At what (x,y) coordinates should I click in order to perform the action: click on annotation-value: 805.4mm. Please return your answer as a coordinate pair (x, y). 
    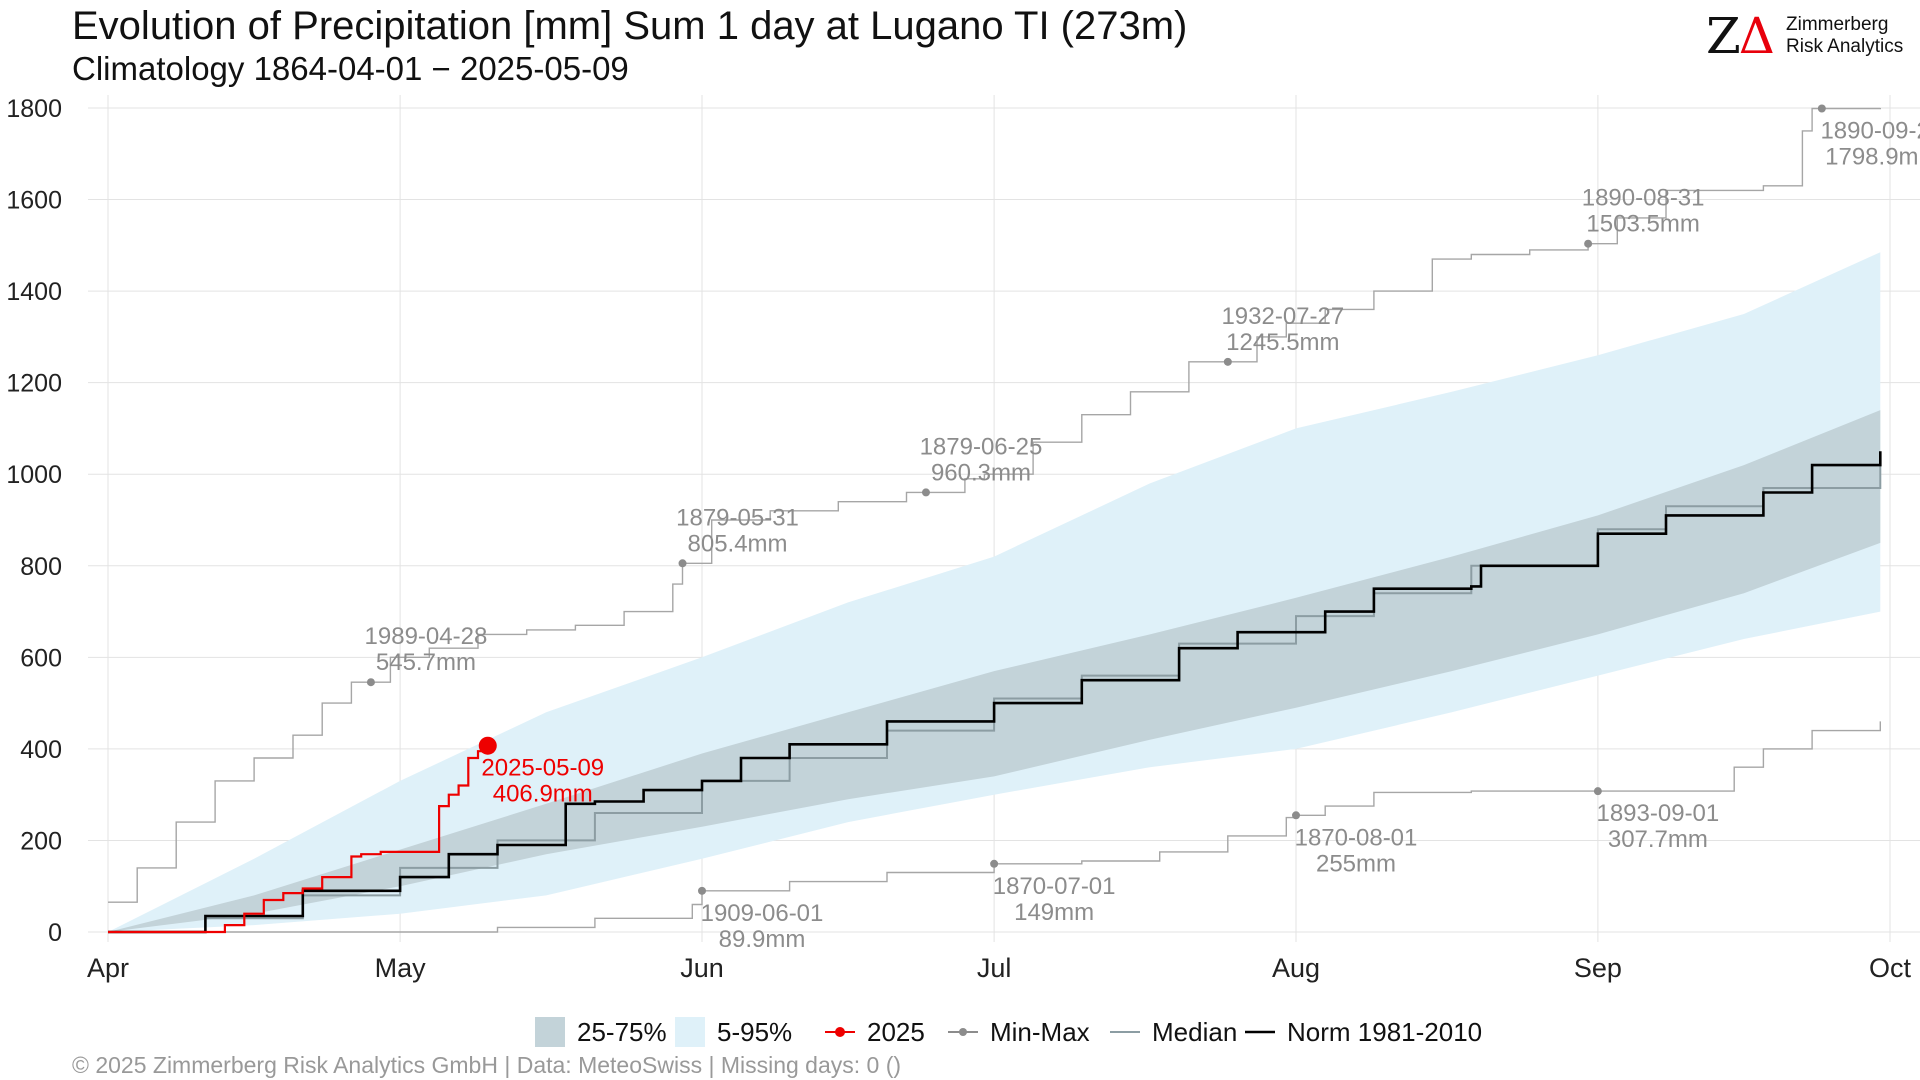
    Looking at the image, I should click on (738, 543).